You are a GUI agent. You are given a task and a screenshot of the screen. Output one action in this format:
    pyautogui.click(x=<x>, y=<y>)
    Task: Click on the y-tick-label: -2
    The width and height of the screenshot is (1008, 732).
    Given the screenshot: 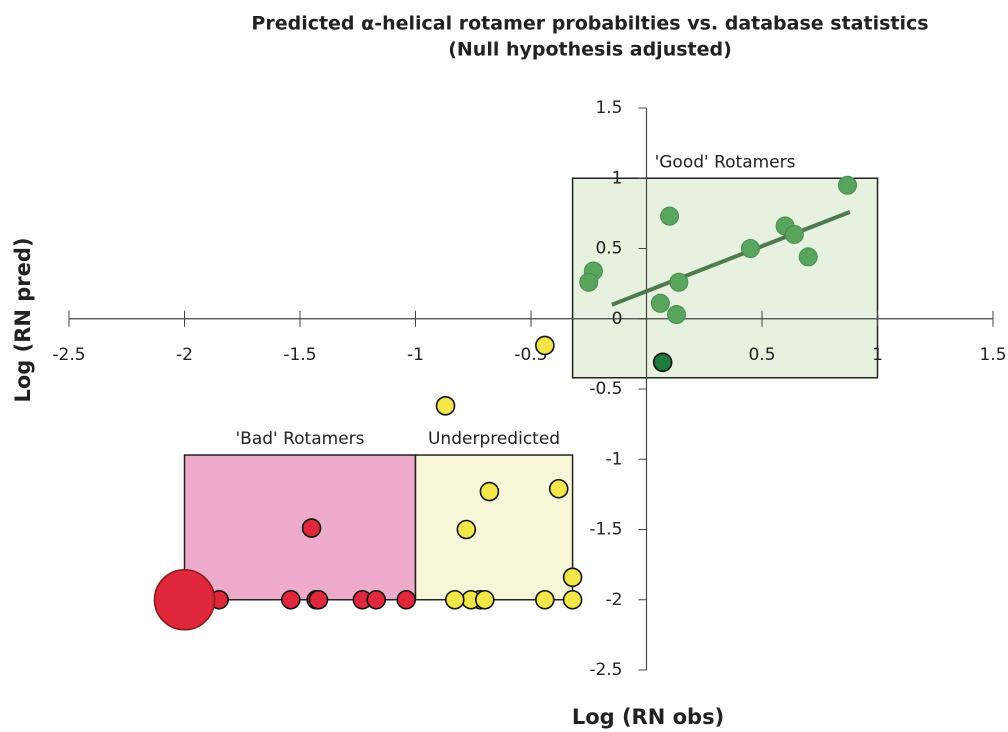 What is the action you would take?
    pyautogui.click(x=614, y=600)
    